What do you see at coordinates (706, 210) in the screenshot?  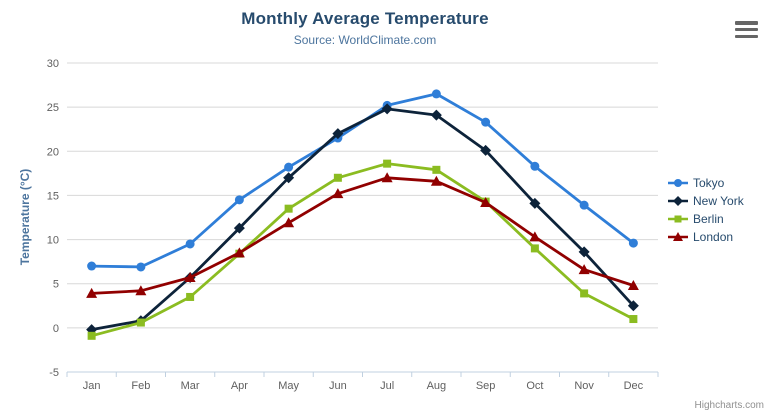 I see `legend: Tokyo New York Berlin London` at bounding box center [706, 210].